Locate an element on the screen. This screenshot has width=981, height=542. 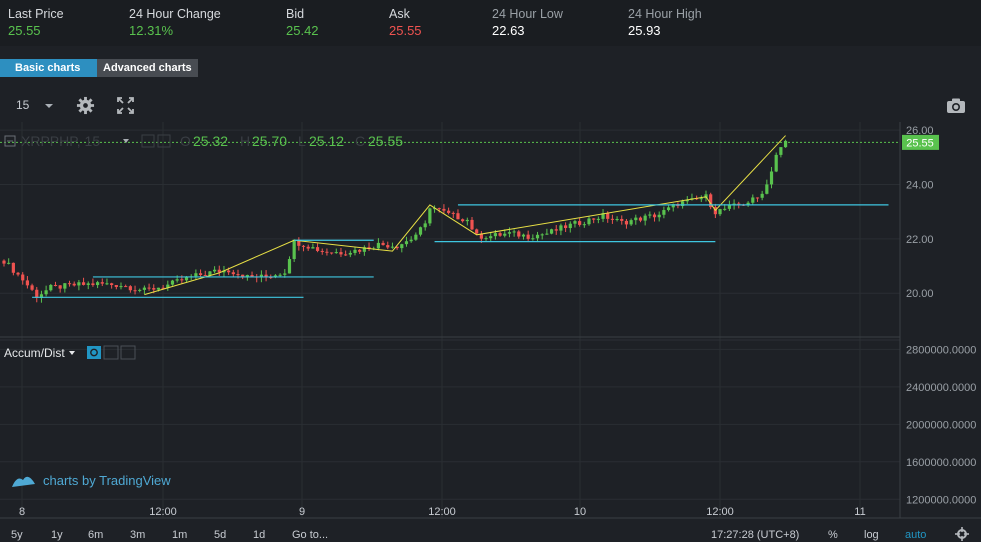
time-tick-label: 12:00 is located at coordinates (442, 512).